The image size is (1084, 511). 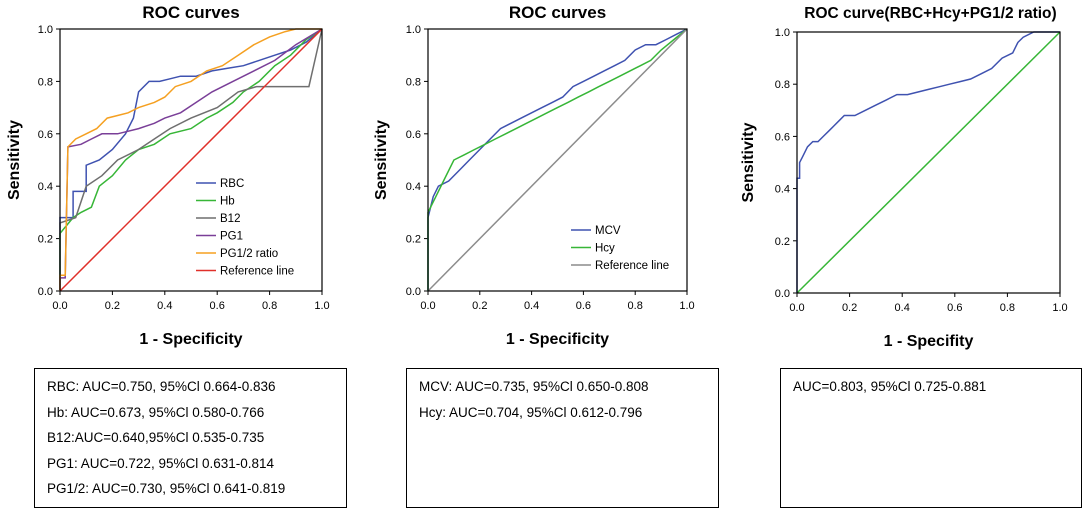 I want to click on auc-line: B12:AUC=0.640,95%Cl 0.535-0.735, so click(x=156, y=437).